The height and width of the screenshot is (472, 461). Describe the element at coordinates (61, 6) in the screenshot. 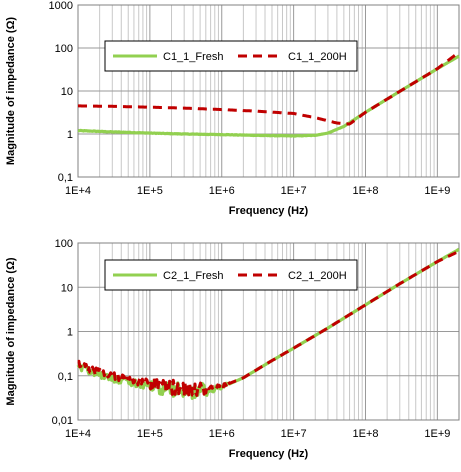

I see `y-tick-label: 1000` at that location.